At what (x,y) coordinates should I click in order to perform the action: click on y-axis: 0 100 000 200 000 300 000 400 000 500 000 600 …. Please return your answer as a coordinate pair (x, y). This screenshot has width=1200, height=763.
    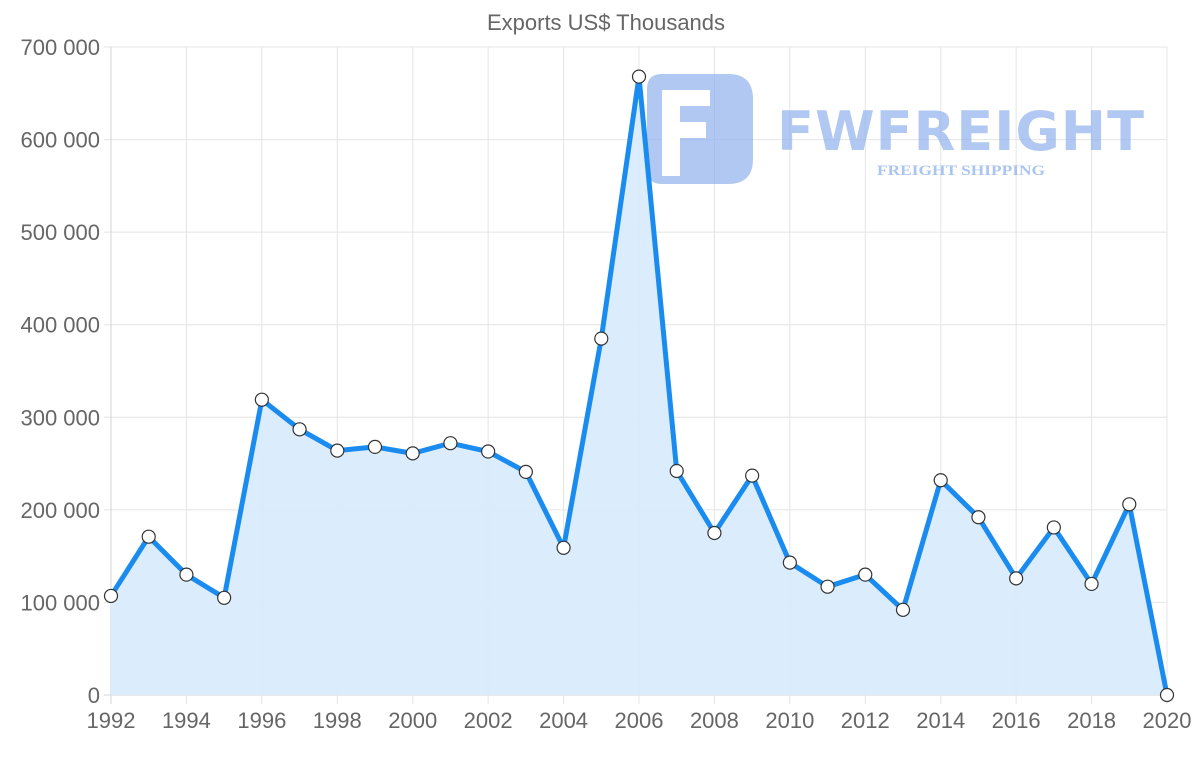
    Looking at the image, I should click on (60, 371).